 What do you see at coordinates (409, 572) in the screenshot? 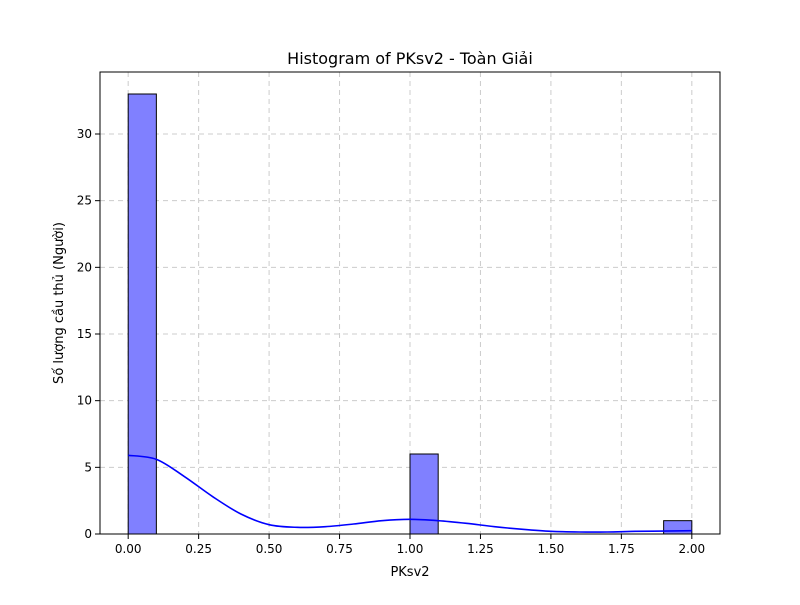
I see `x-axis-label: PKsv2` at bounding box center [409, 572].